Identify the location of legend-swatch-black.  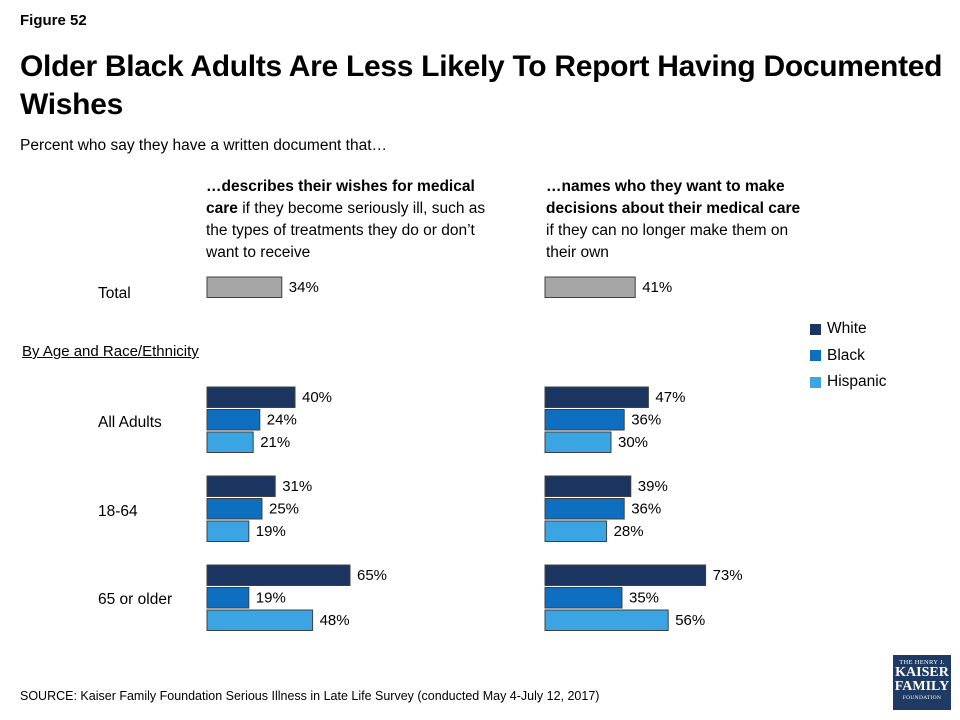
(815, 356).